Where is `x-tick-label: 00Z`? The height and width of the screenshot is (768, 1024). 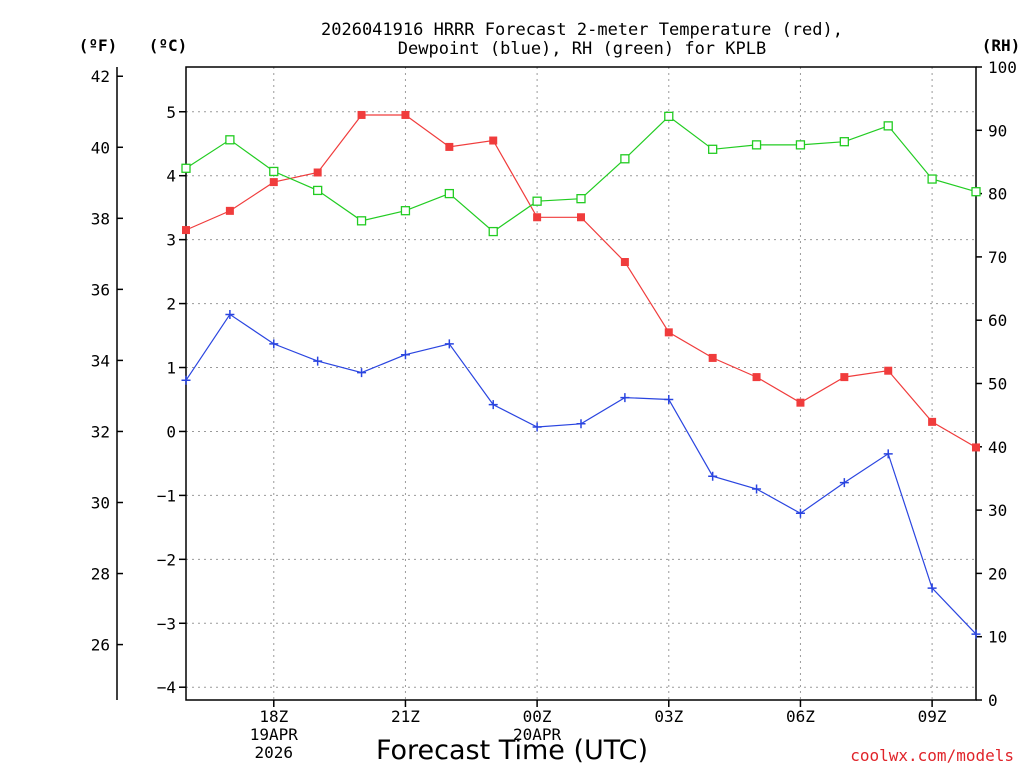 x-tick-label: 00Z is located at coordinates (537, 716).